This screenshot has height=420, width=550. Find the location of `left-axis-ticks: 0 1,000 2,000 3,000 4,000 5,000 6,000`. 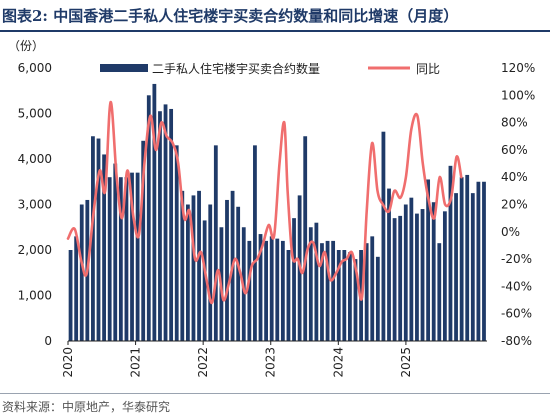

left-axis-ticks: 0 1,000 2,000 3,000 4,000 5,000 6,000 is located at coordinates (35, 204).